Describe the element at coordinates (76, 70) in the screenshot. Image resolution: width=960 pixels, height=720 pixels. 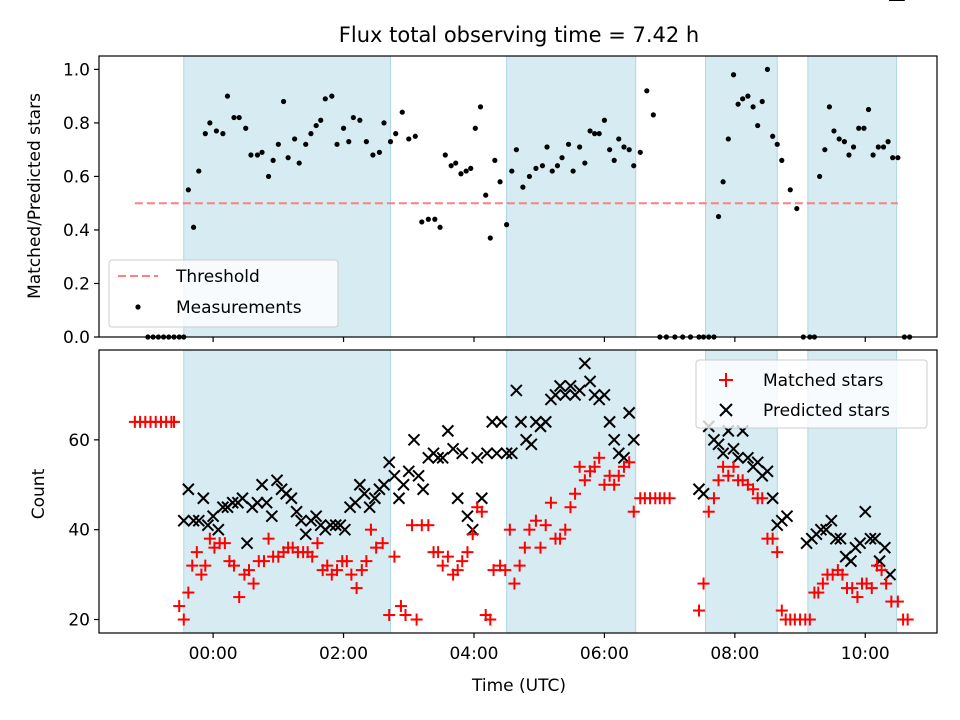
I see `y-tick-label: 1.0` at that location.